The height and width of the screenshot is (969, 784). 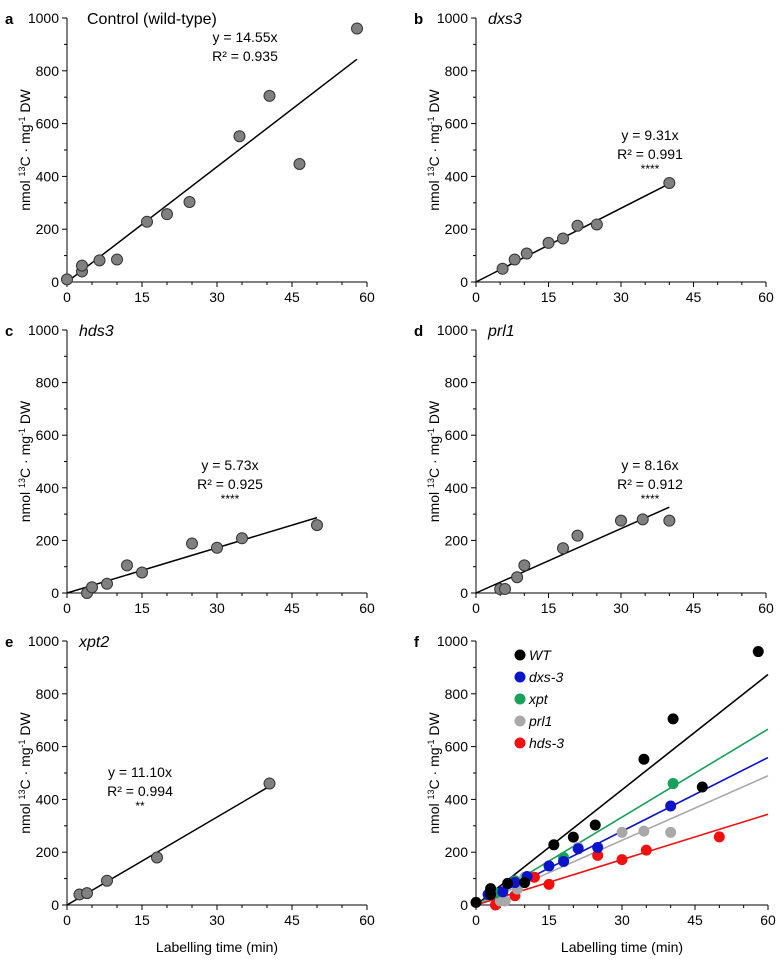 What do you see at coordinates (622, 947) in the screenshot?
I see `x-axis-label: Labelling time (min)` at bounding box center [622, 947].